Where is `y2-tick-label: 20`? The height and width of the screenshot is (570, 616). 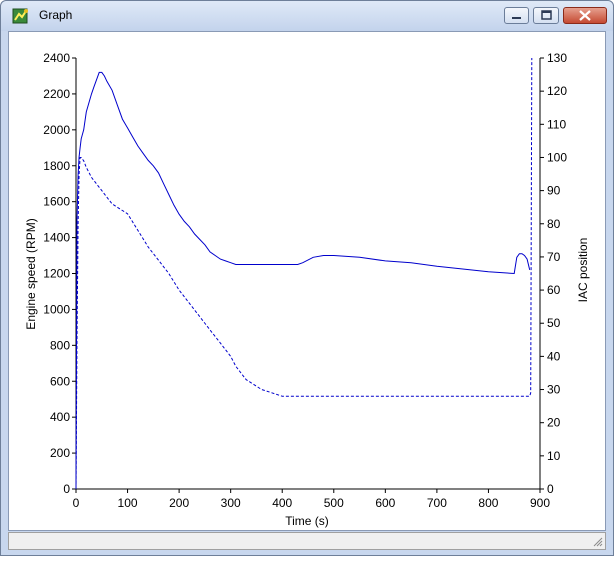
y2-tick-label: 20 is located at coordinates (554, 423).